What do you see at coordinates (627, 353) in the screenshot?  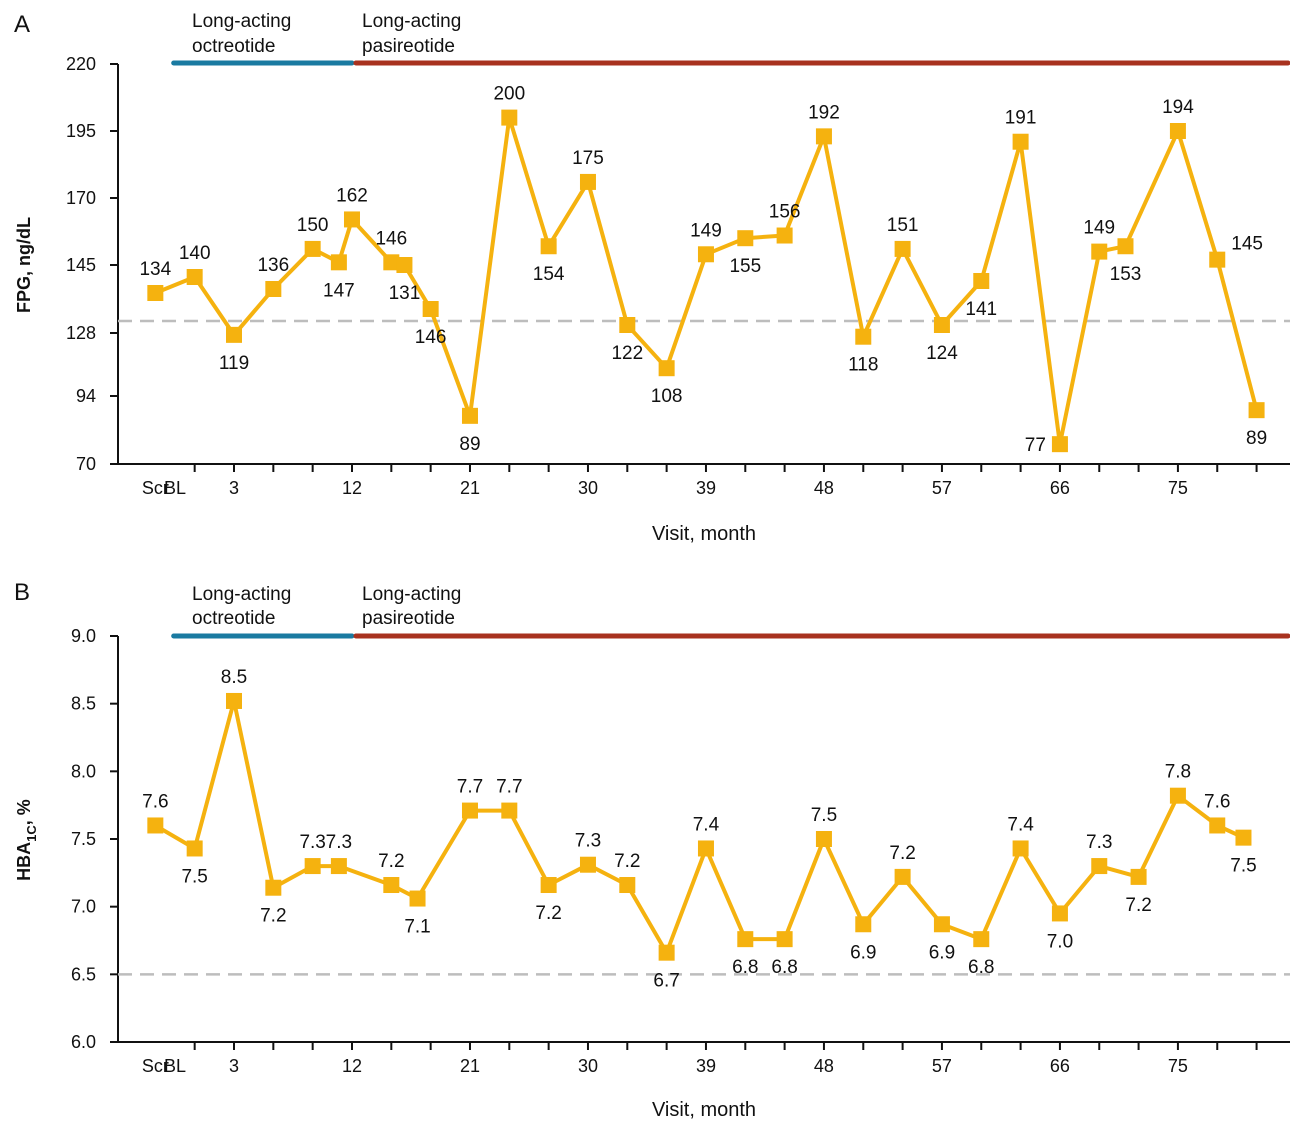 I see `data-label: 122` at bounding box center [627, 353].